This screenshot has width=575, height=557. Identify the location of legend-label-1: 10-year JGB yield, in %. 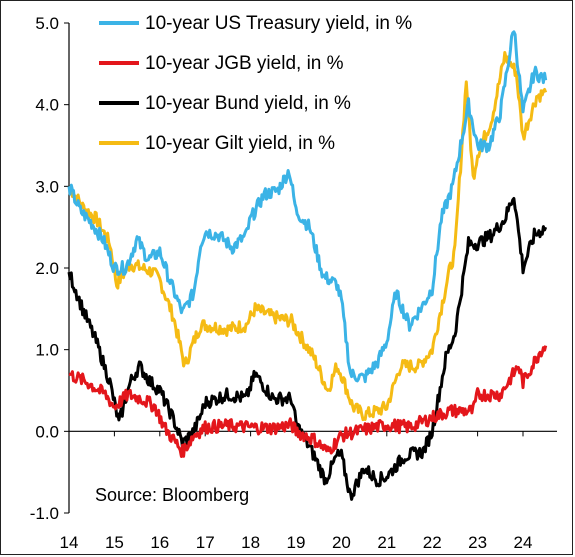
(244, 63).